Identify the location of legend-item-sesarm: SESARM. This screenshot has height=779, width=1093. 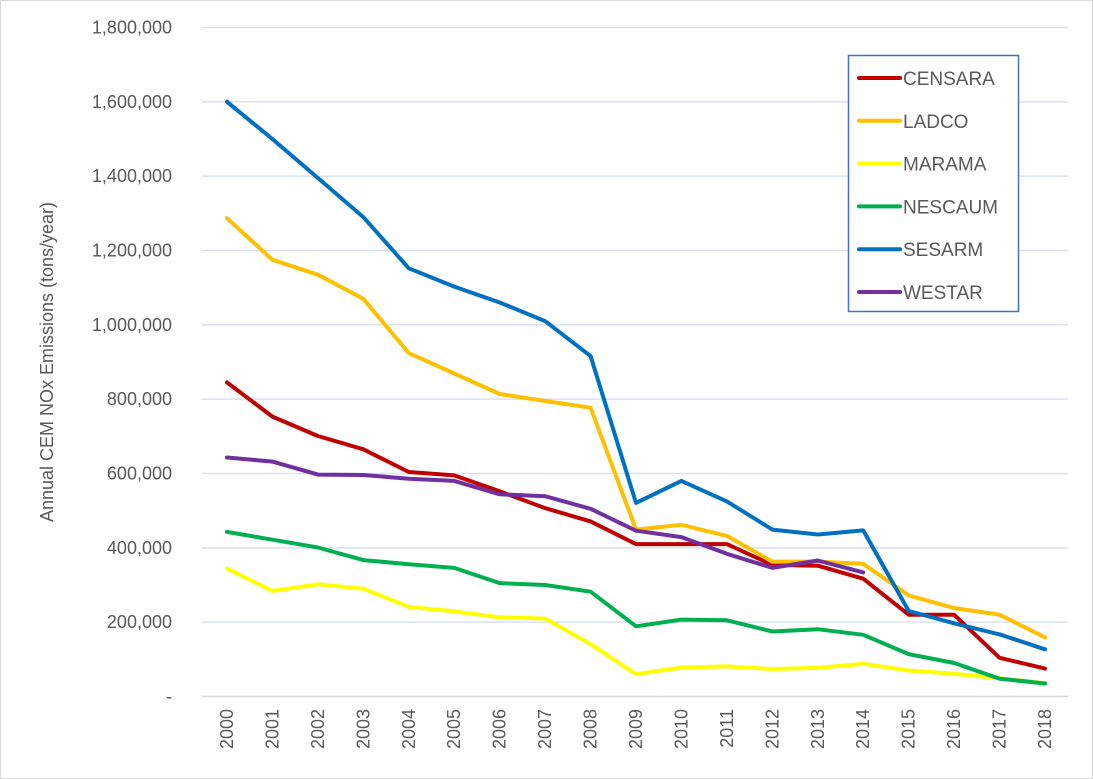
(920, 250).